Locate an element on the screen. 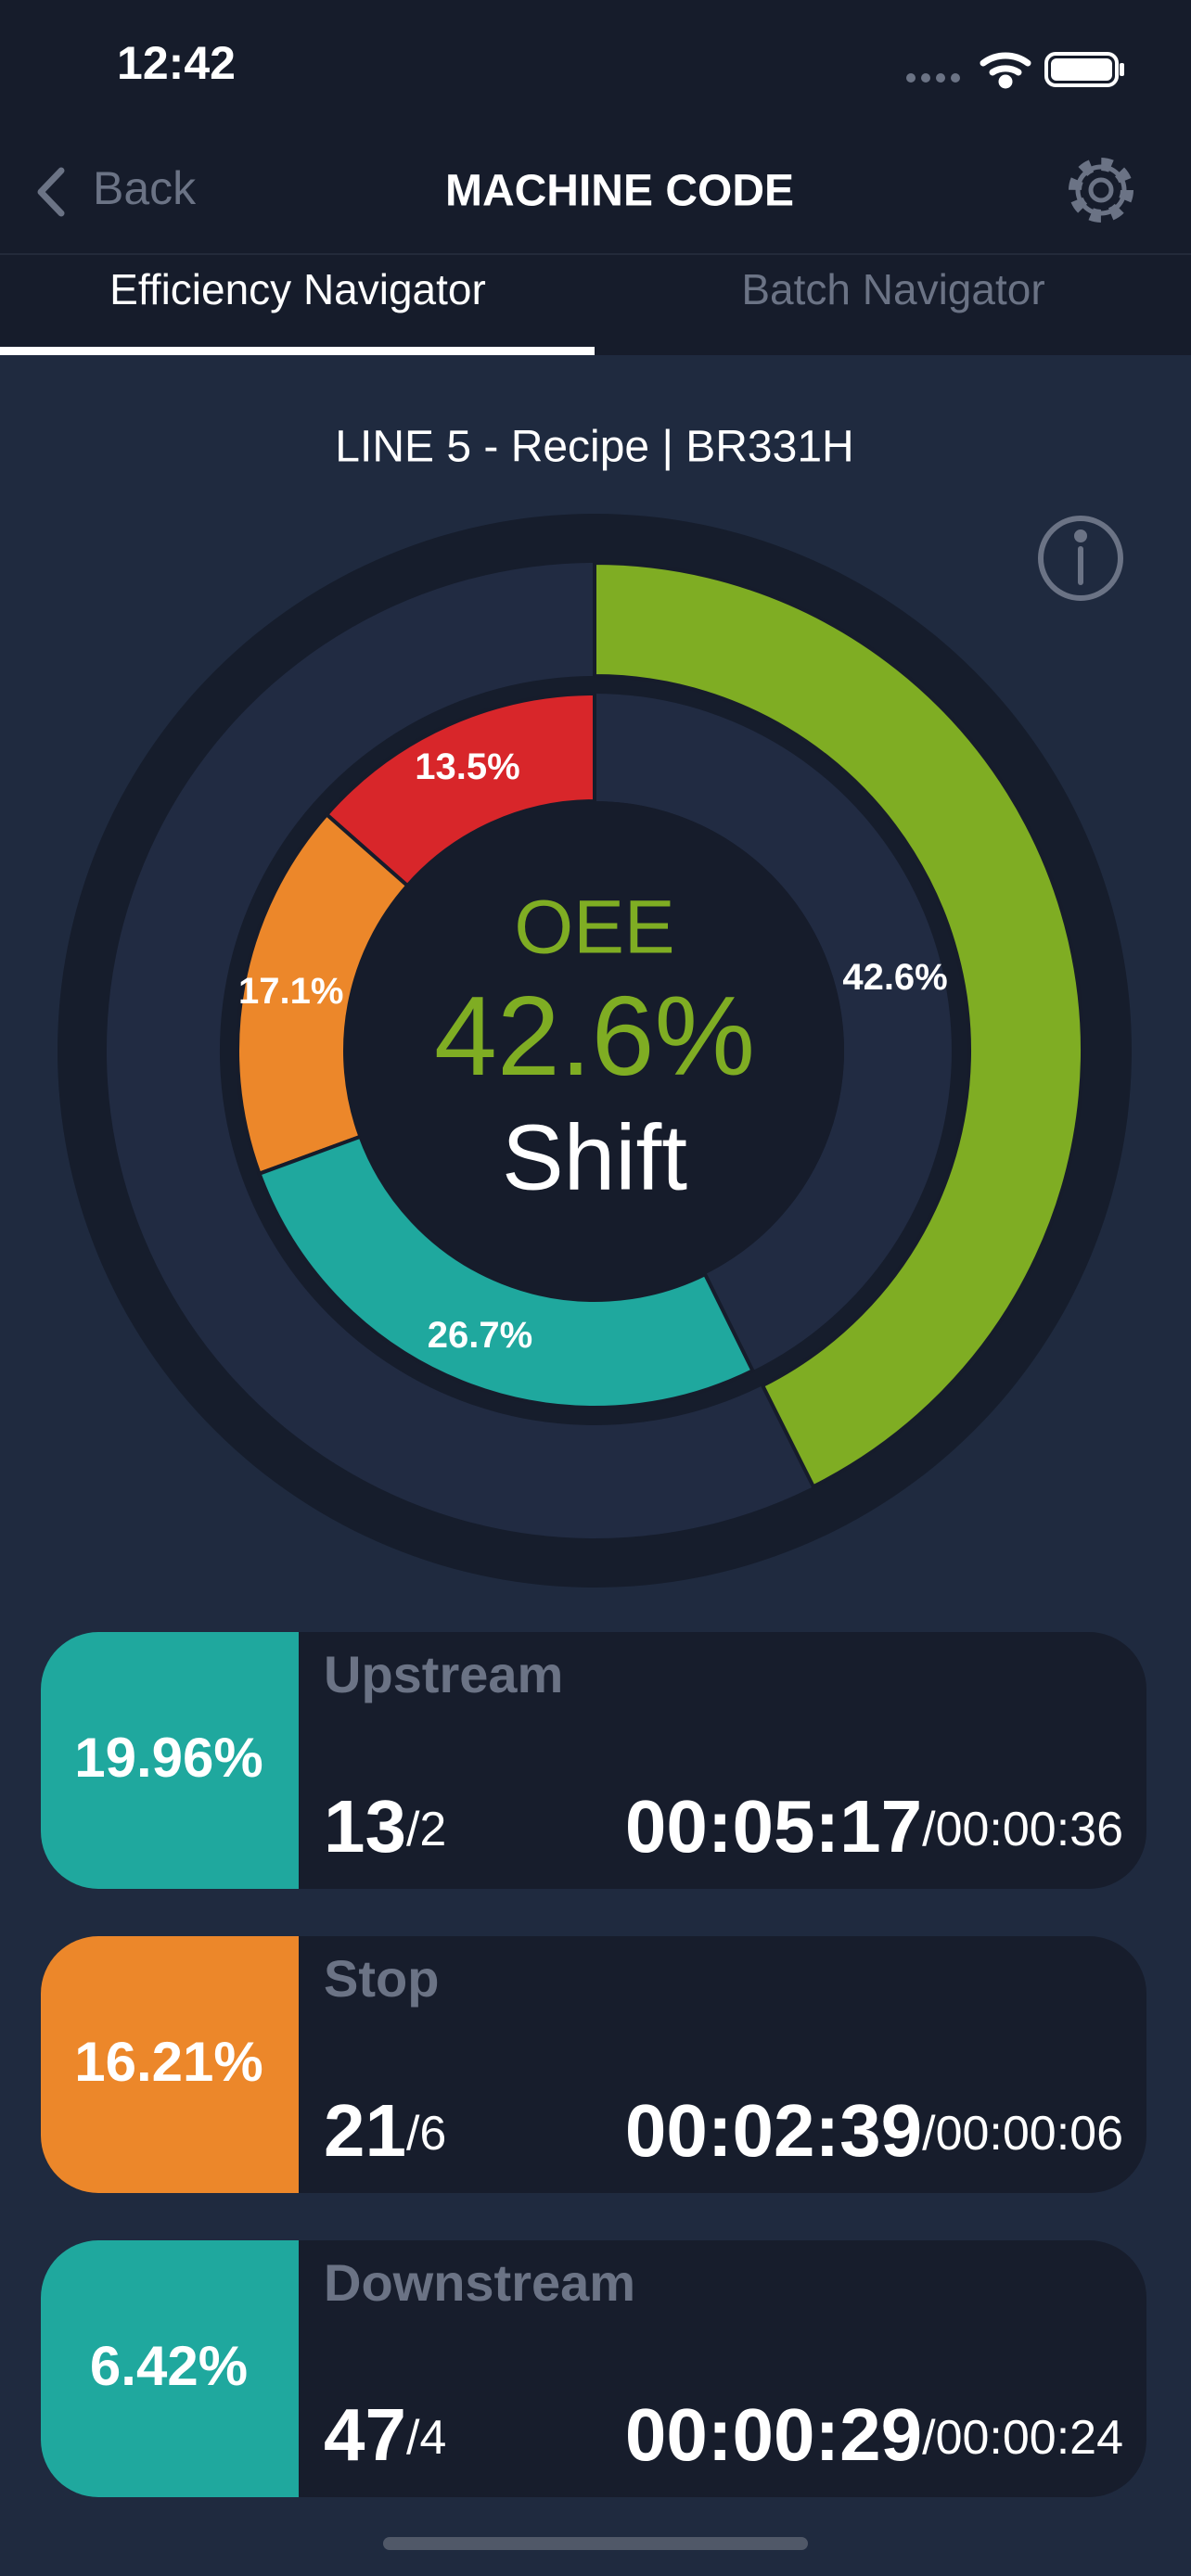  card-count: 47/4 is located at coordinates (385, 2434).